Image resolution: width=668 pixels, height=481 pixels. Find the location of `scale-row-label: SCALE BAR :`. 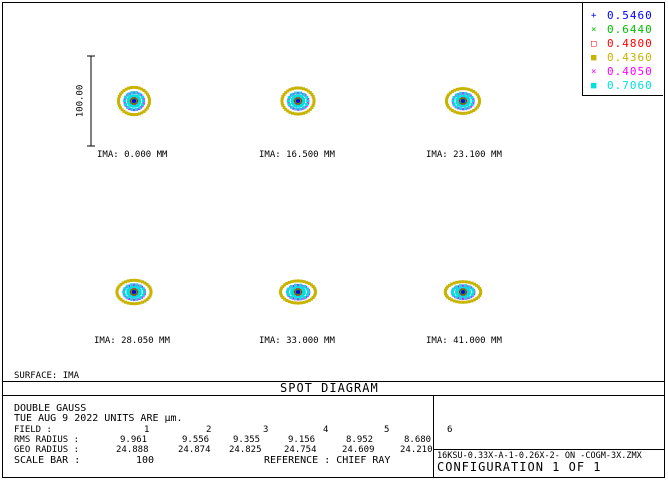

scale-row-label: SCALE BAR : is located at coordinates (47, 460).